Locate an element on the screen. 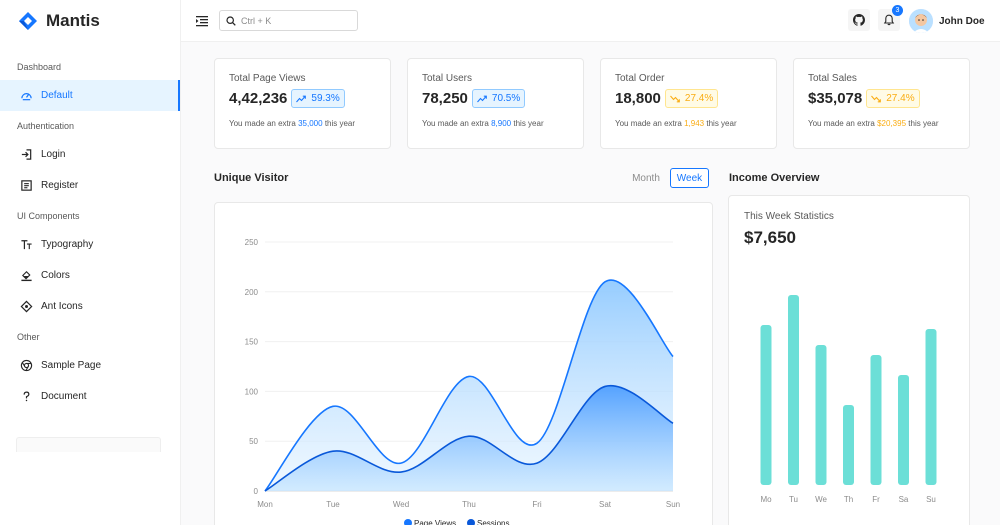  stat-title: Total Sales is located at coordinates (832, 78).